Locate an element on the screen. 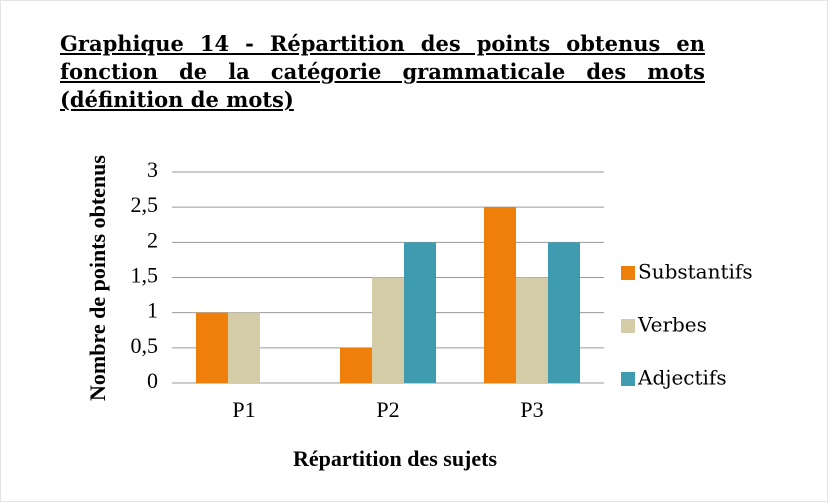 This screenshot has height=502, width=828. x-tick-label: P1 is located at coordinates (243, 409).